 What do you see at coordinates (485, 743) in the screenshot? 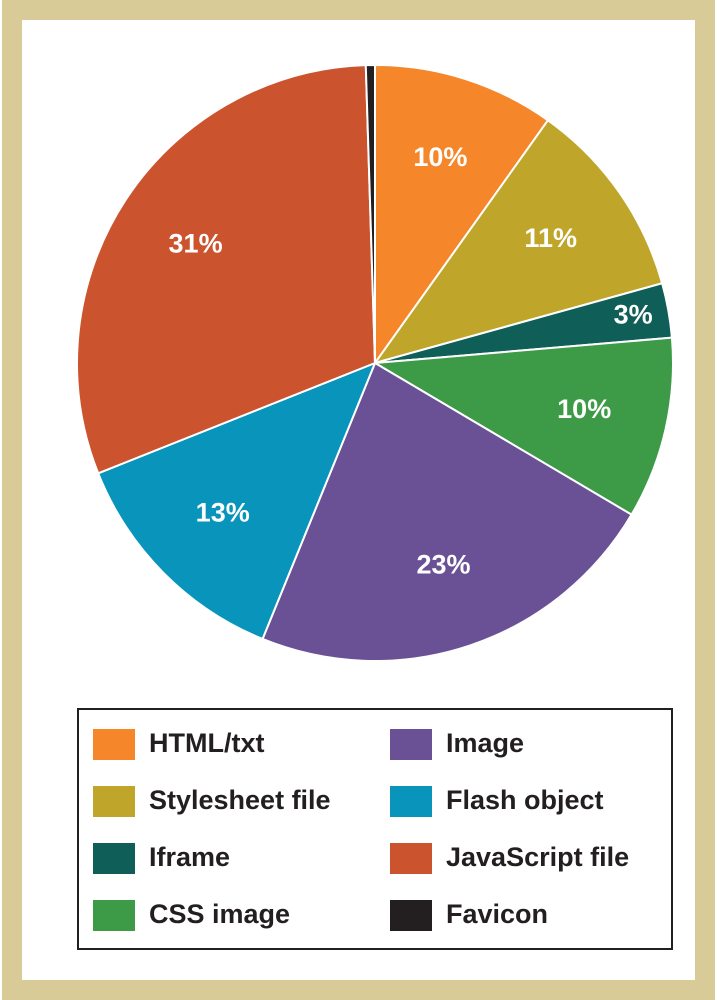
I see `legend-label: Image` at bounding box center [485, 743].